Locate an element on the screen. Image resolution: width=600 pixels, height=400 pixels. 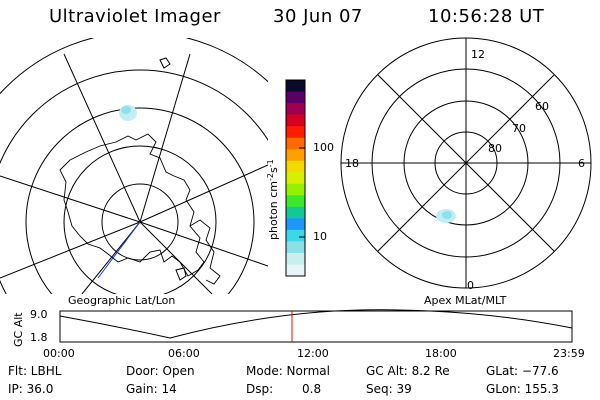
filter-status: Flt: LBHL is located at coordinates (35, 371).